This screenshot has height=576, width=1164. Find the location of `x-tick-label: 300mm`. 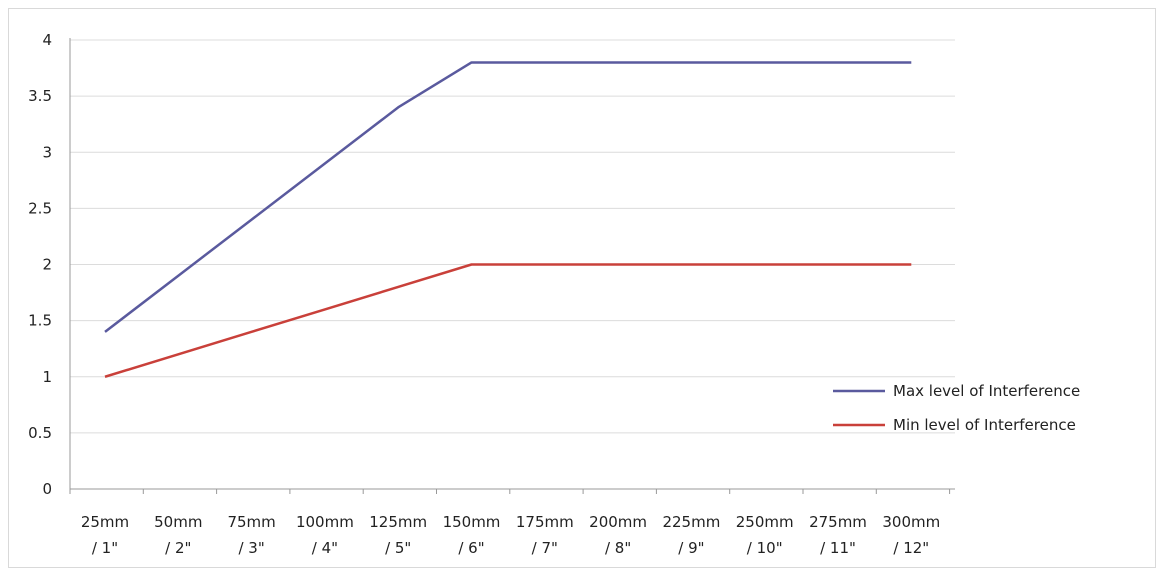

x-tick-label: 300mm is located at coordinates (911, 522).